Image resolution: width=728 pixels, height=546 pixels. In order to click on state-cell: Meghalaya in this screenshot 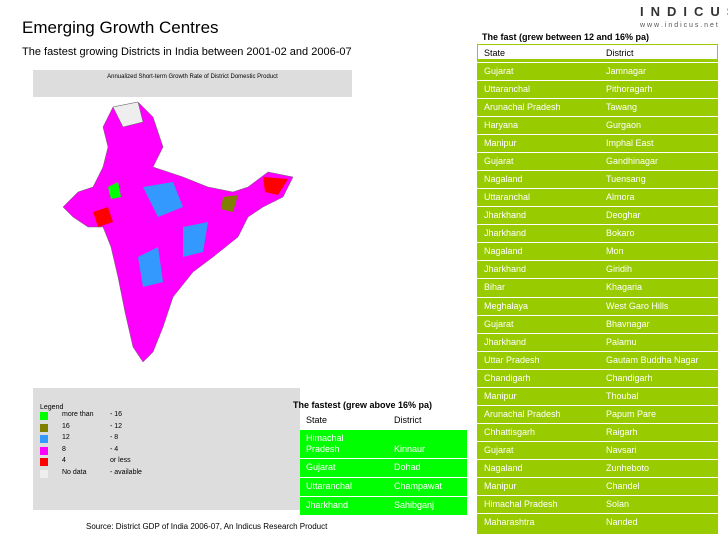, I will do `click(506, 305)`.